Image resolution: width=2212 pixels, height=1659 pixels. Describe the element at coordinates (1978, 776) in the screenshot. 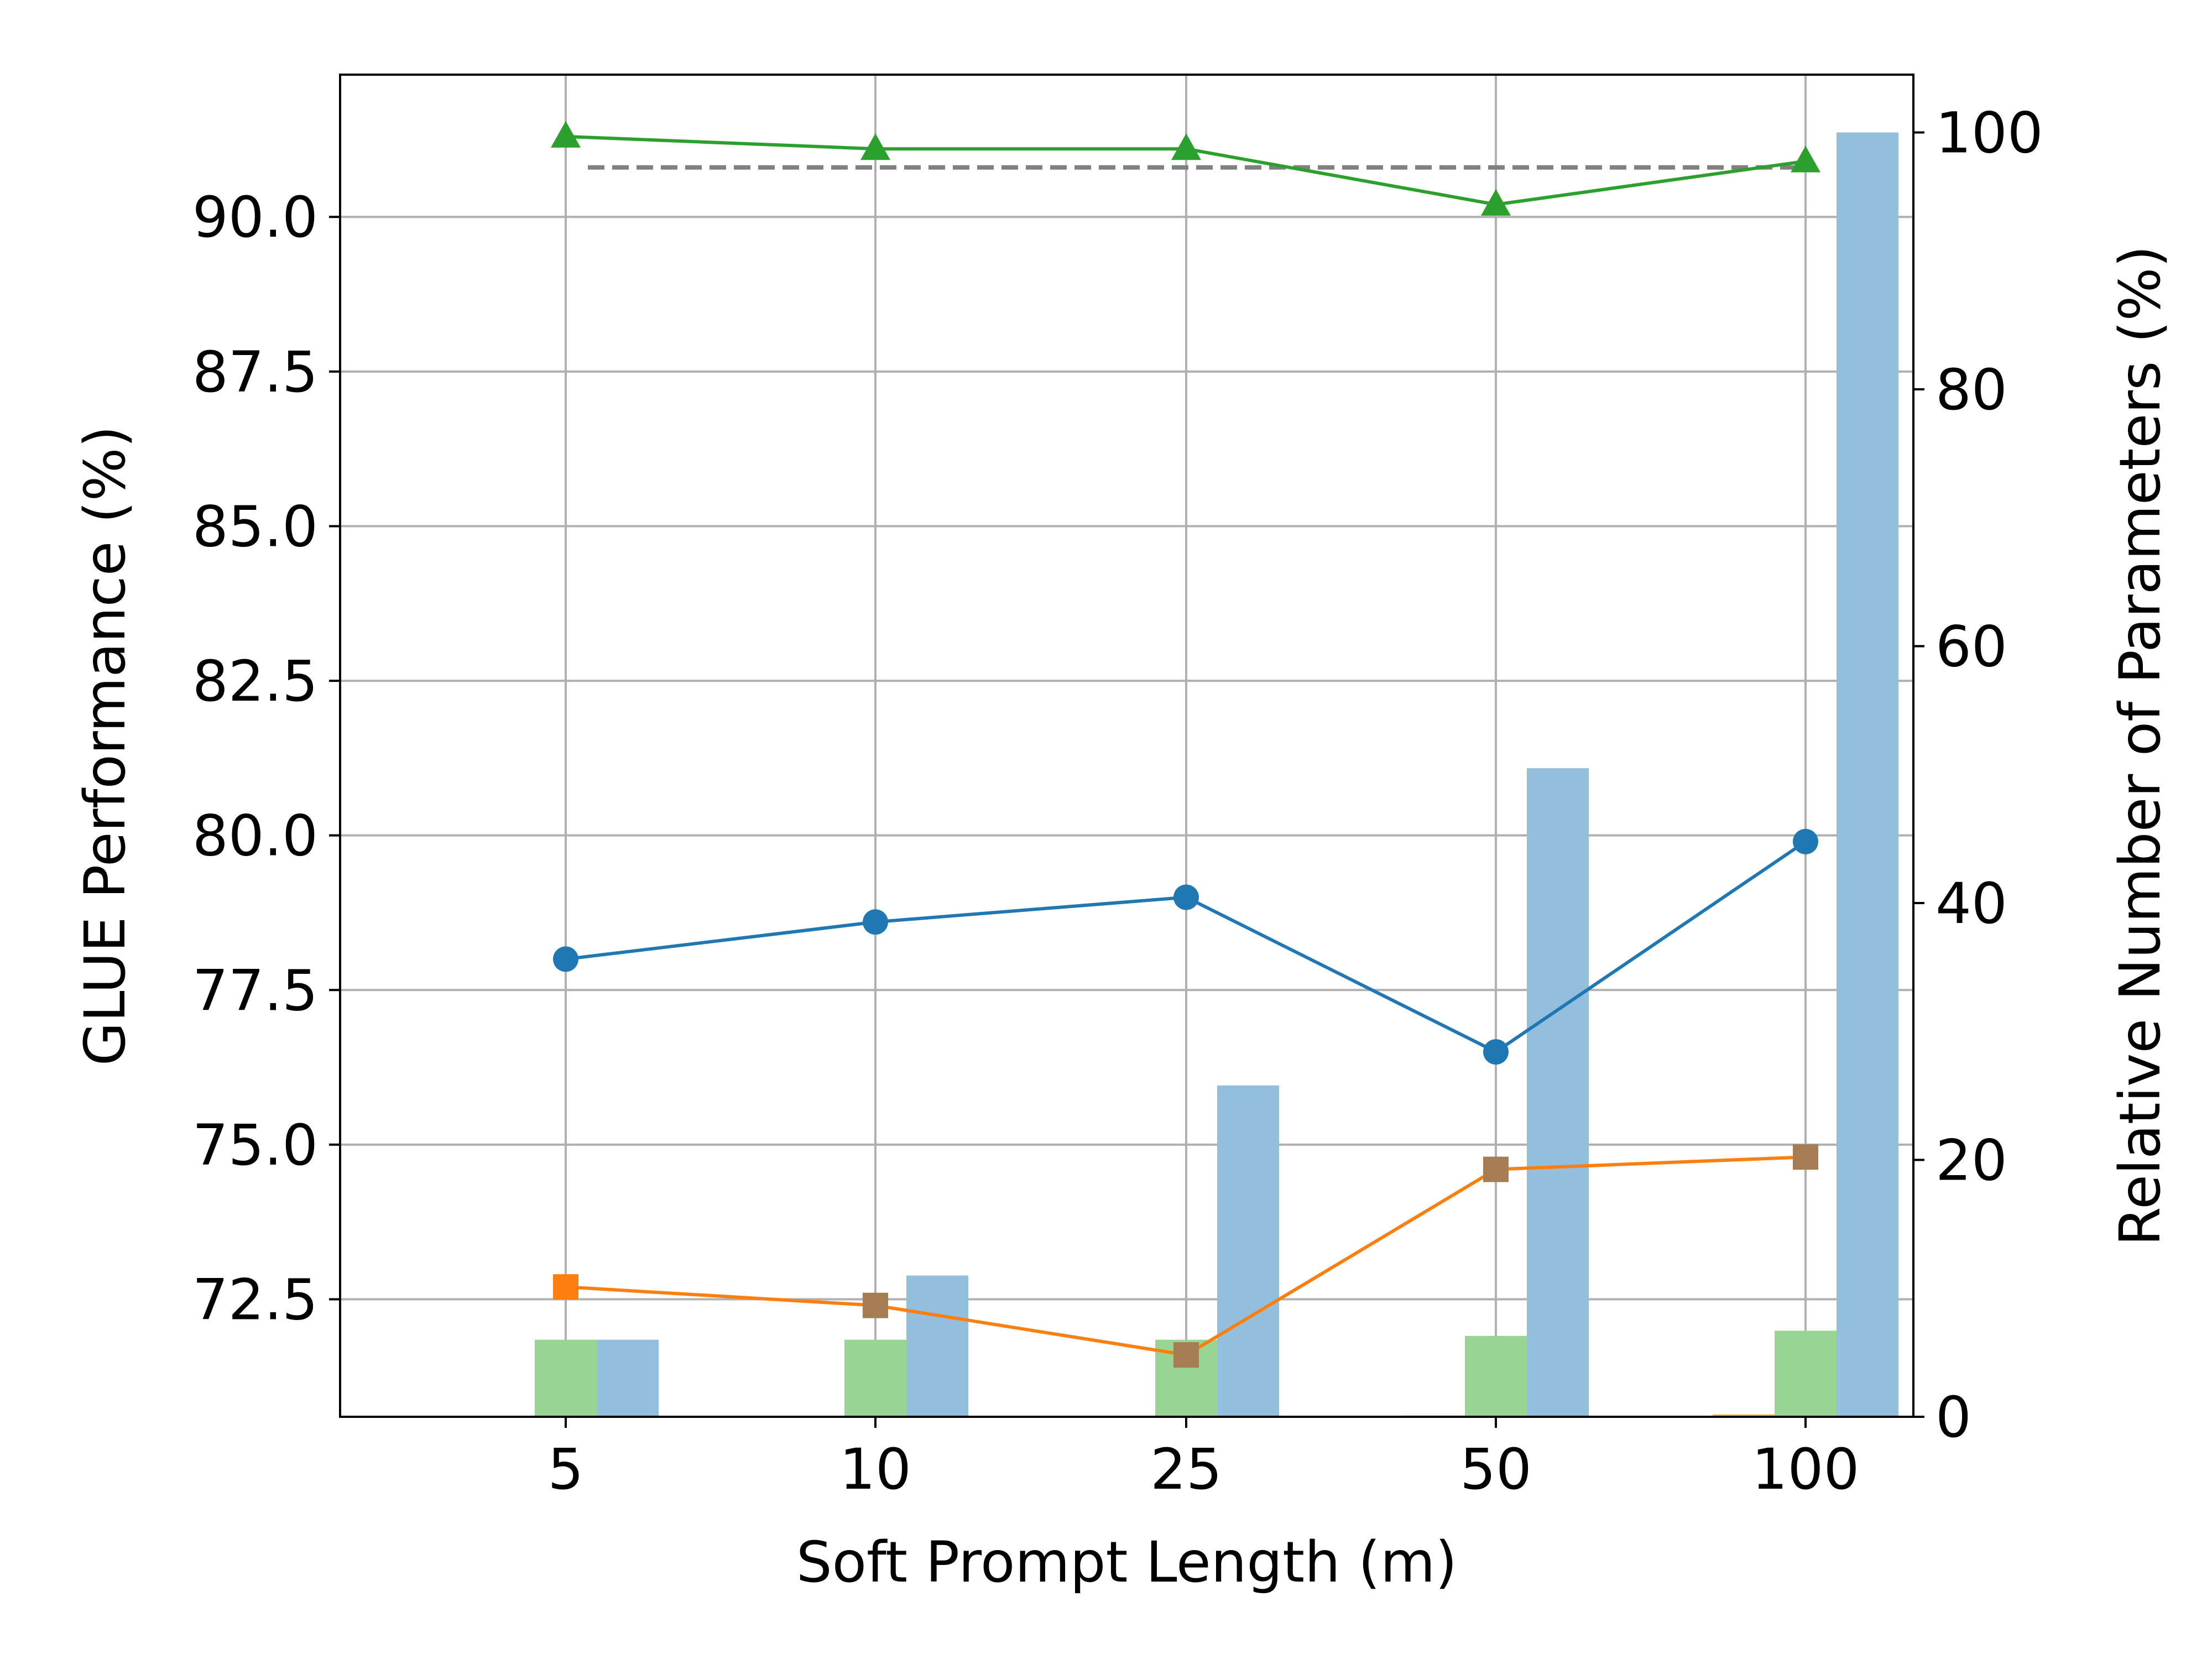

I see `y2-axis-ticks: 0 20 40 60 80 100` at that location.